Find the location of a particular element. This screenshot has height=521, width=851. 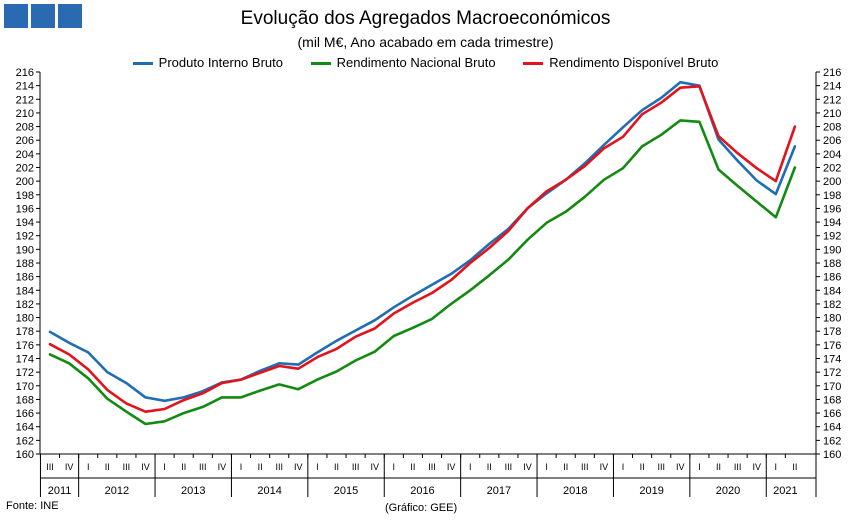

y-tick-label-left: 162 is located at coordinates (25, 441).